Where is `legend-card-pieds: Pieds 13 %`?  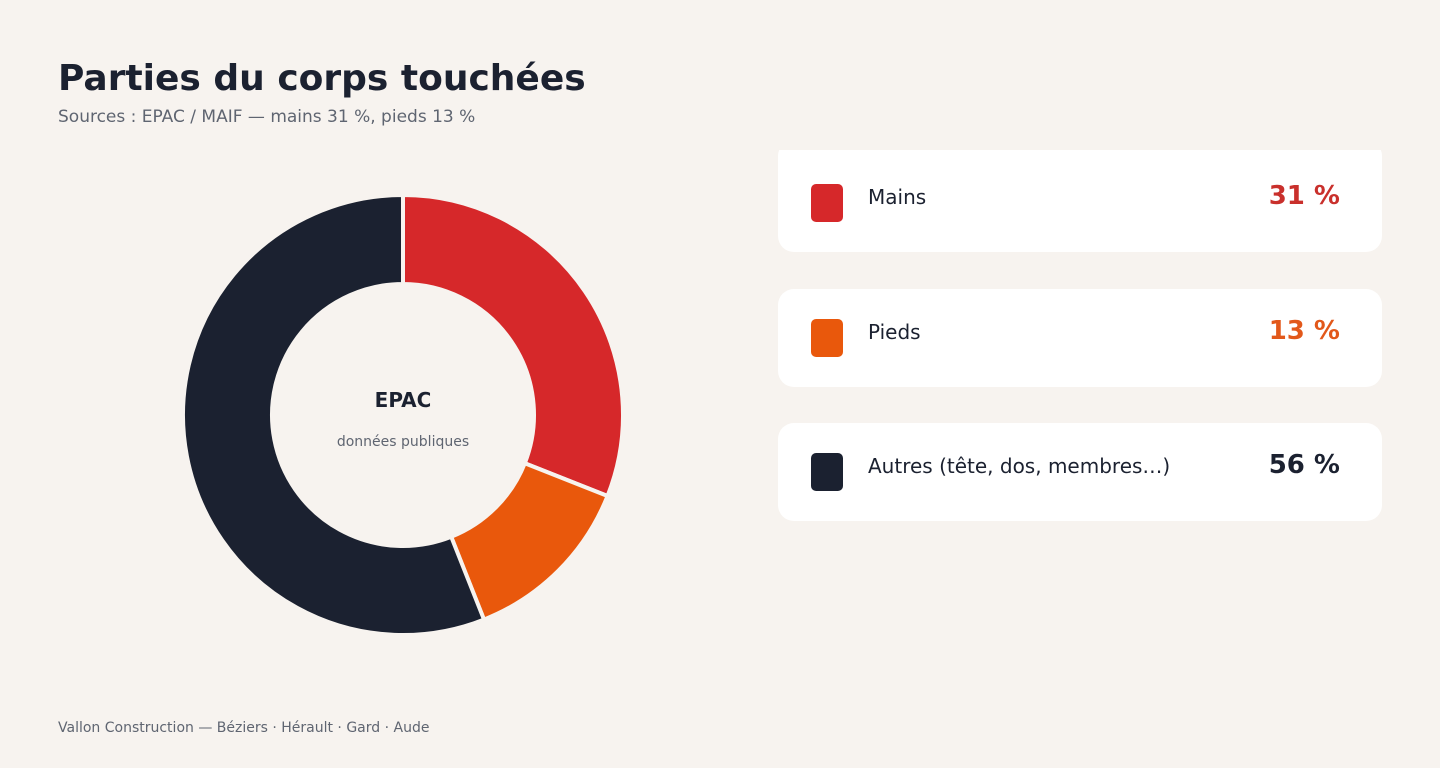 legend-card-pieds: Pieds 13 % is located at coordinates (1080, 338).